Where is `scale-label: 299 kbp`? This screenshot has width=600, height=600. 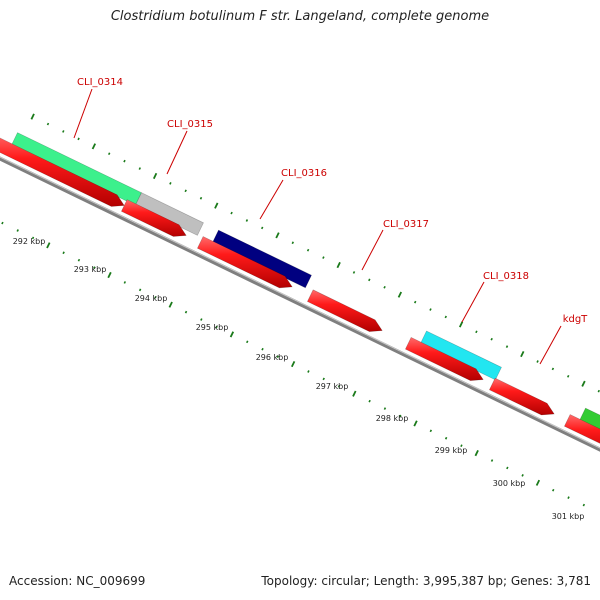
scale-label: 299 kbp is located at coordinates (451, 450).